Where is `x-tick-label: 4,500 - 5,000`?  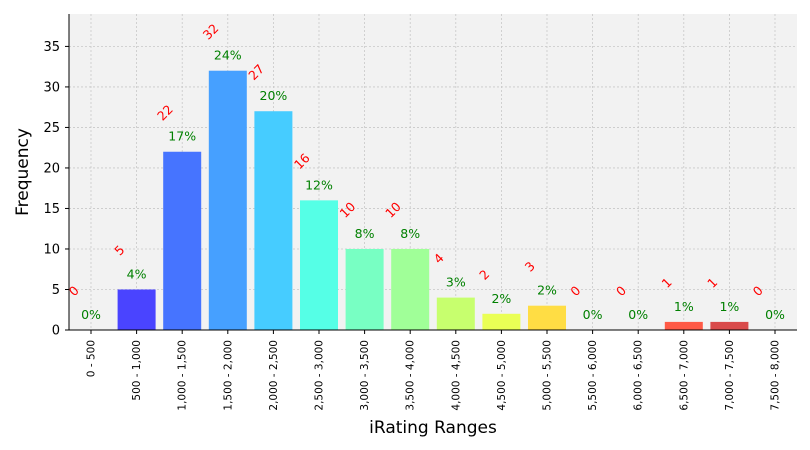
x-tick-label: 4,500 - 5,000 is located at coordinates (502, 375).